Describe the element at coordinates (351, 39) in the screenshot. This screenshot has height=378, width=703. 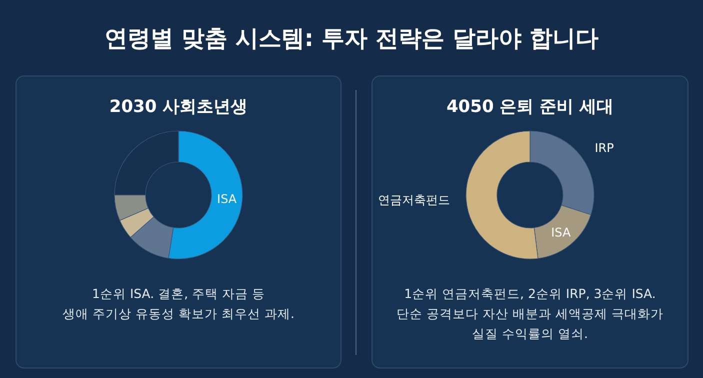
I see `text: 연령별 맞춤 시스템: 투자 전략은 달라야 합니다` at that location.